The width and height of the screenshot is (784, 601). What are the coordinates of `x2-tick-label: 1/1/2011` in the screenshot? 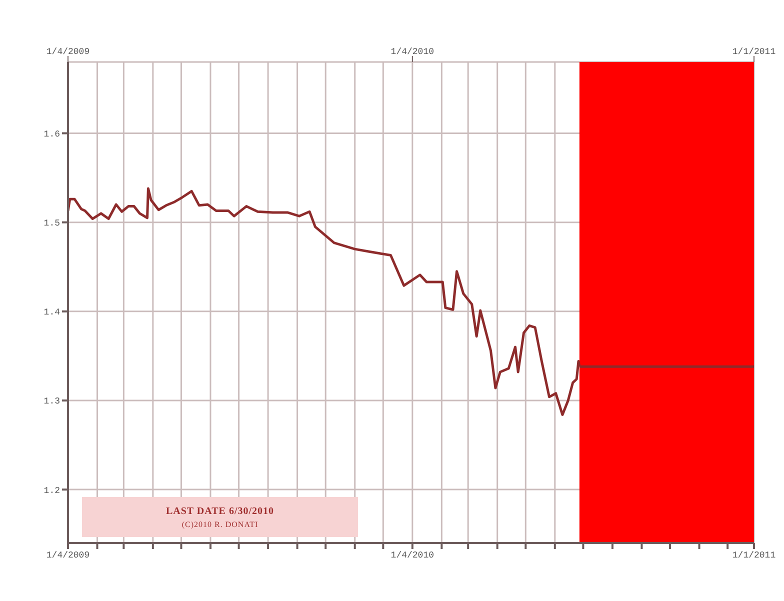 It's located at (754, 555).